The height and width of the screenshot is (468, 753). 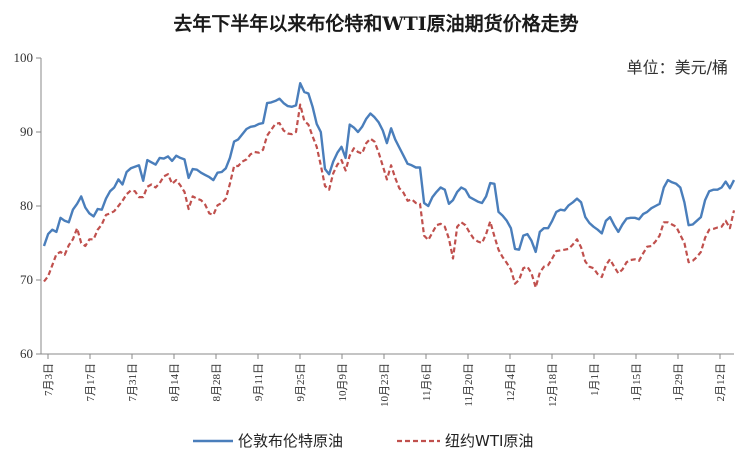 I want to click on unit-label: 单位：美元/桶, so click(x=677, y=67).